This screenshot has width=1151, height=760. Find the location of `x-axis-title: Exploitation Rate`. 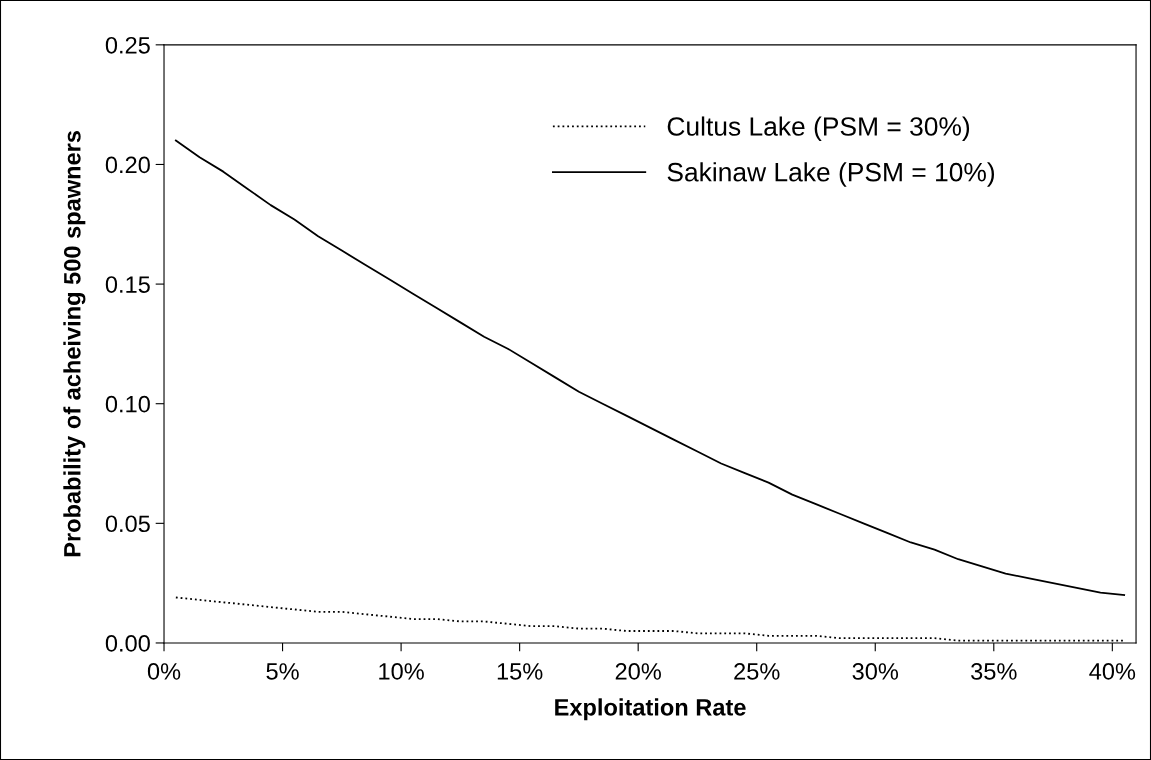

x-axis-title: Exploitation Rate is located at coordinates (650, 709).